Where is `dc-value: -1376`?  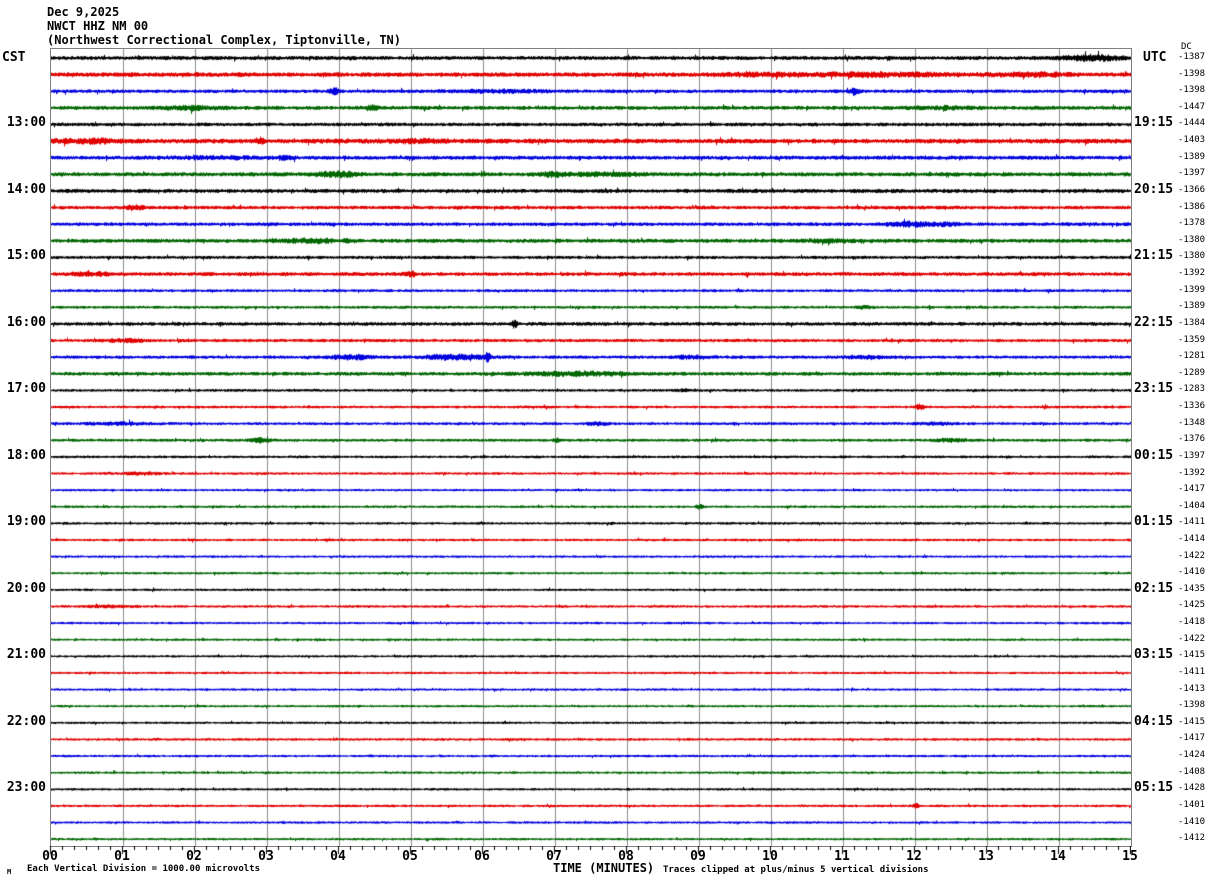
dc-value: -1376 is located at coordinates (1192, 439).